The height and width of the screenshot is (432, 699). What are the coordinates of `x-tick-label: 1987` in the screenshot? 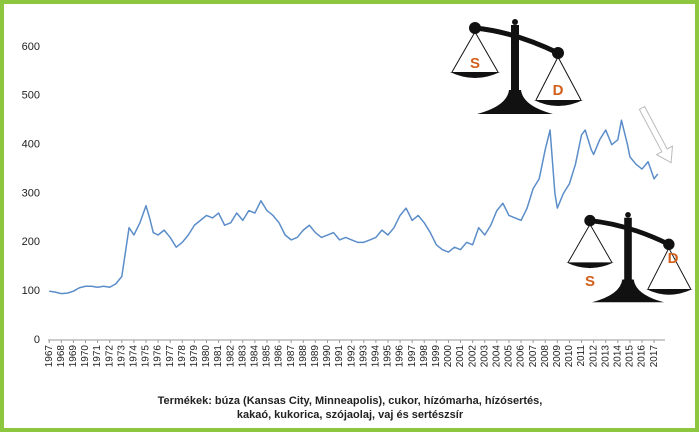 It's located at (291, 356).